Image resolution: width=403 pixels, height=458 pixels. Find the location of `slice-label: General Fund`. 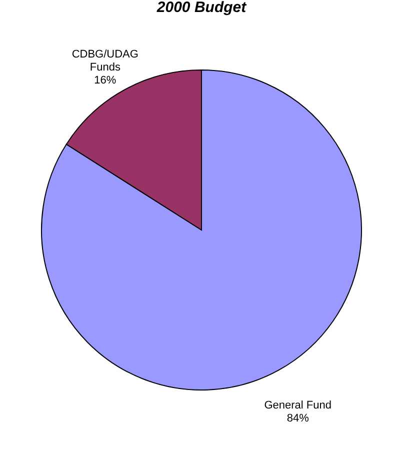

slice-label: General Fund is located at coordinates (298, 405).